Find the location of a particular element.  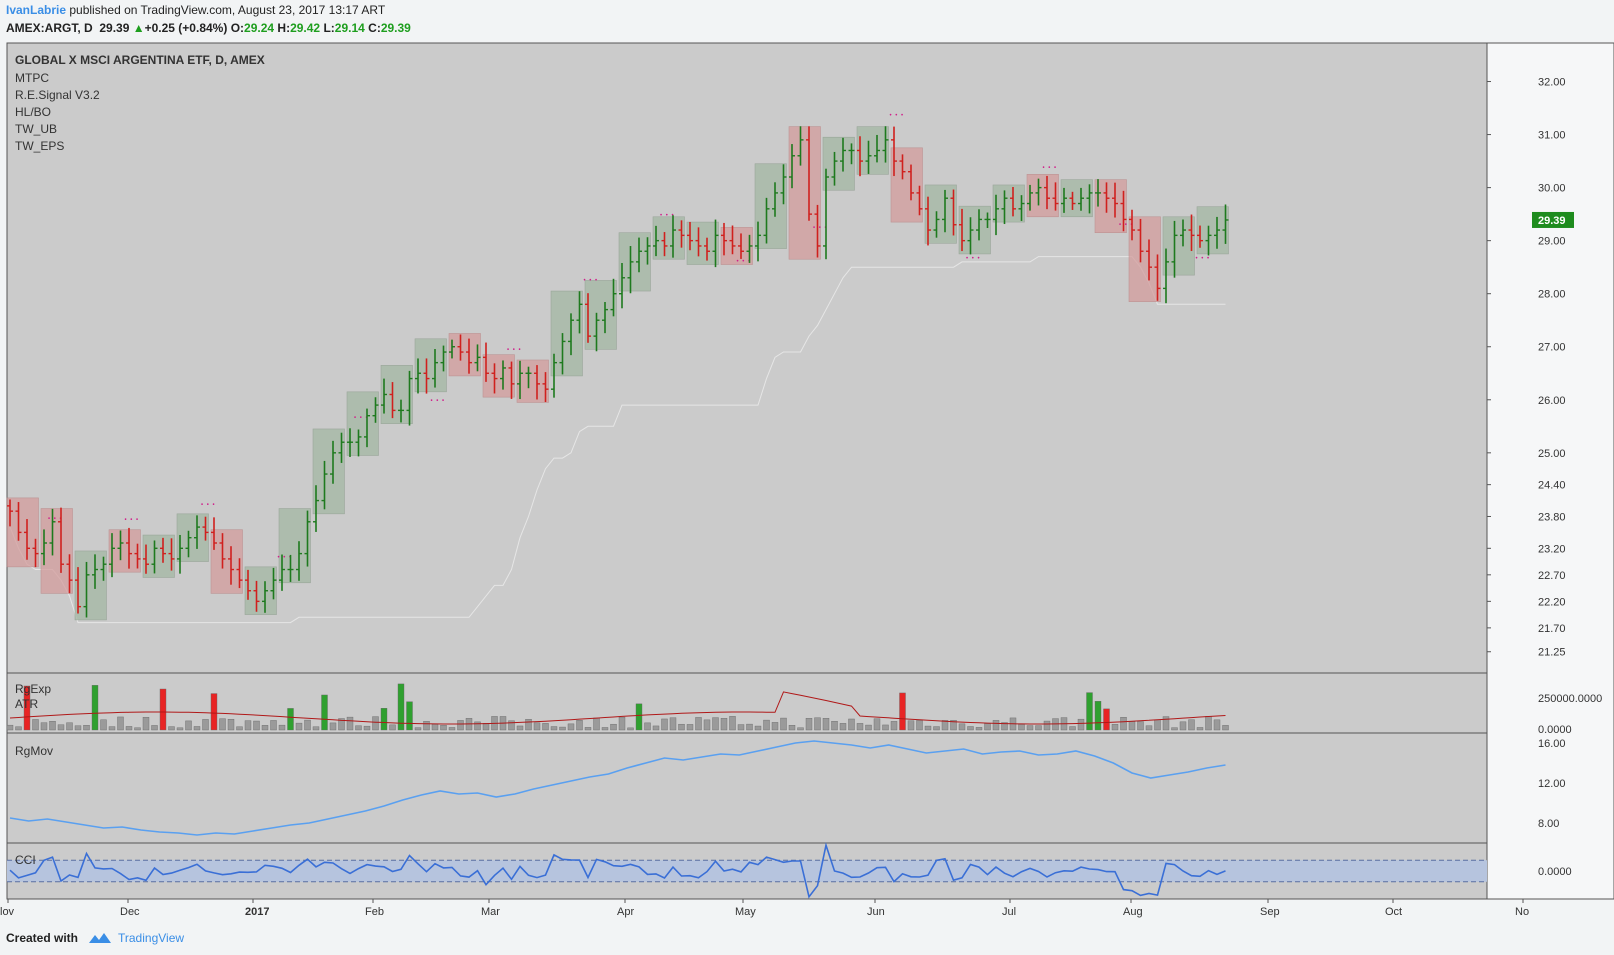

open-value: 29.24 is located at coordinates (259, 28).